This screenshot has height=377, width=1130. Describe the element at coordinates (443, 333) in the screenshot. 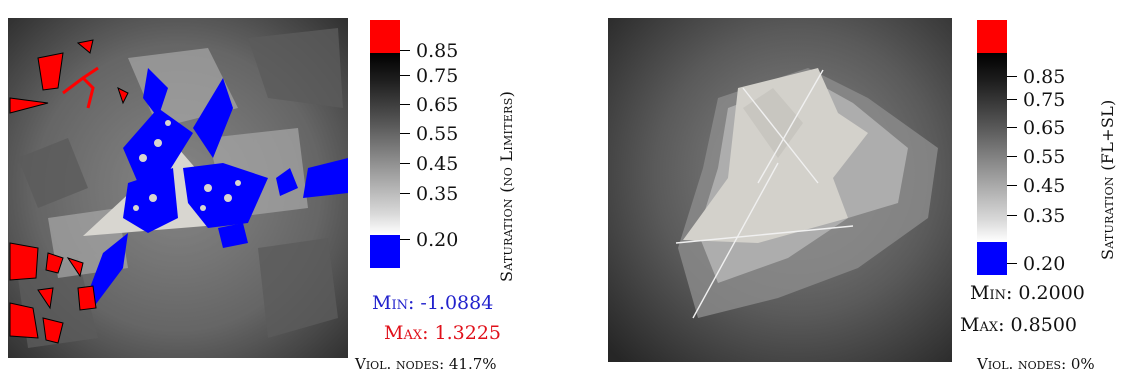

I see `max-value-left: Max: 1.3225` at that location.